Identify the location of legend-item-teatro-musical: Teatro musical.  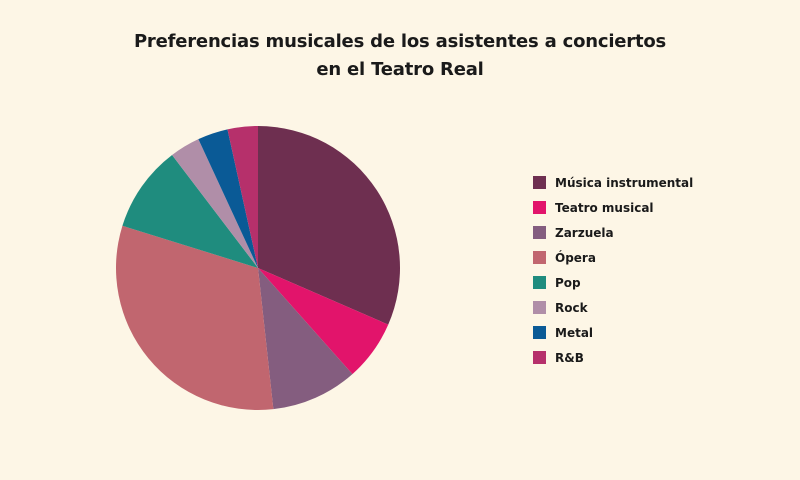
(663, 207).